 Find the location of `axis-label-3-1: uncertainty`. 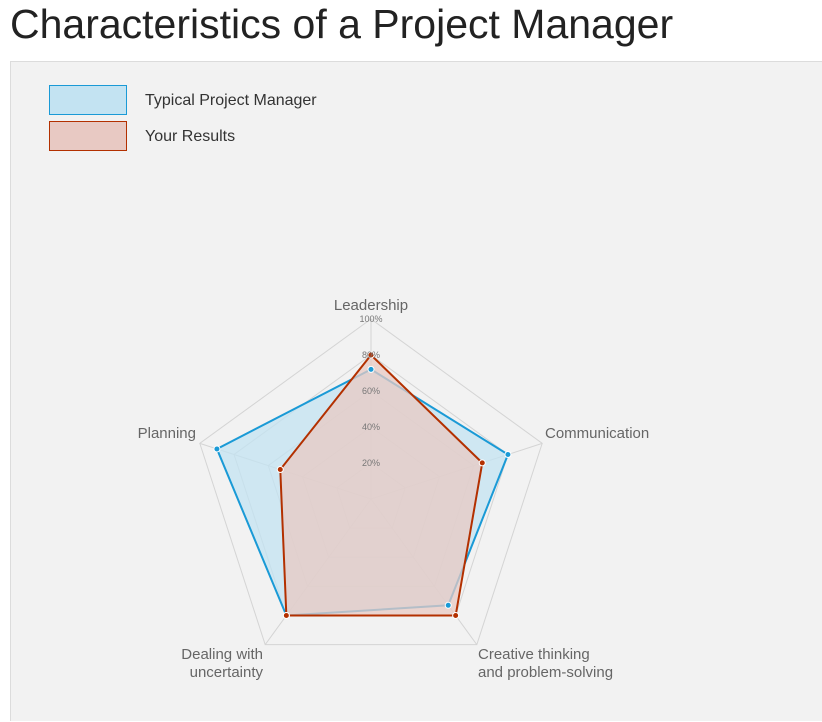

axis-label-3-1: uncertainty is located at coordinates (227, 672).